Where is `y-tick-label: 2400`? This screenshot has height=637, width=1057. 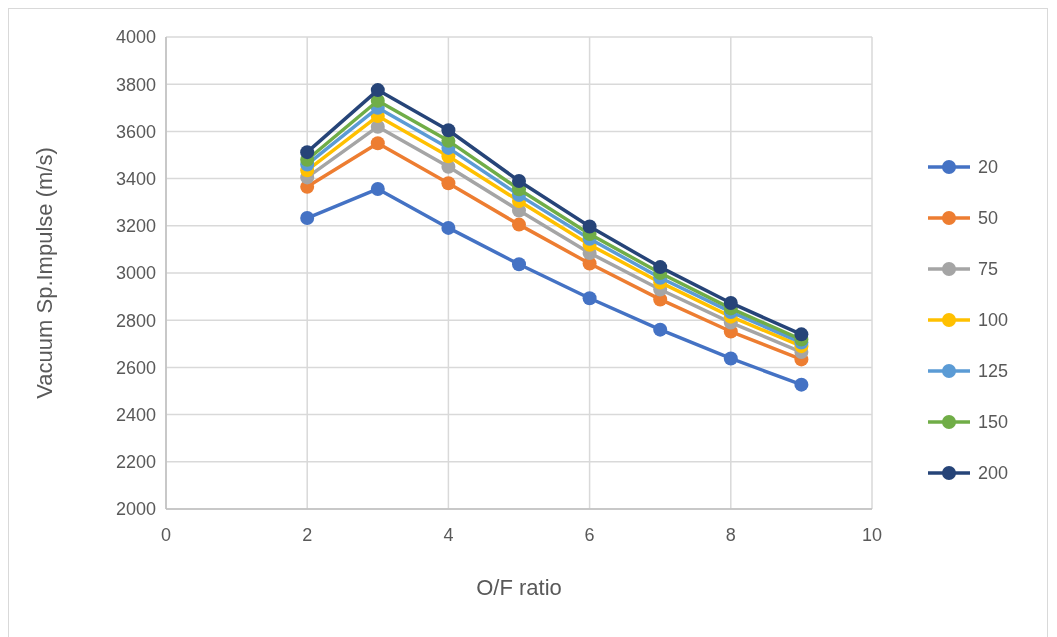
y-tick-label: 2400 is located at coordinates (135, 414).